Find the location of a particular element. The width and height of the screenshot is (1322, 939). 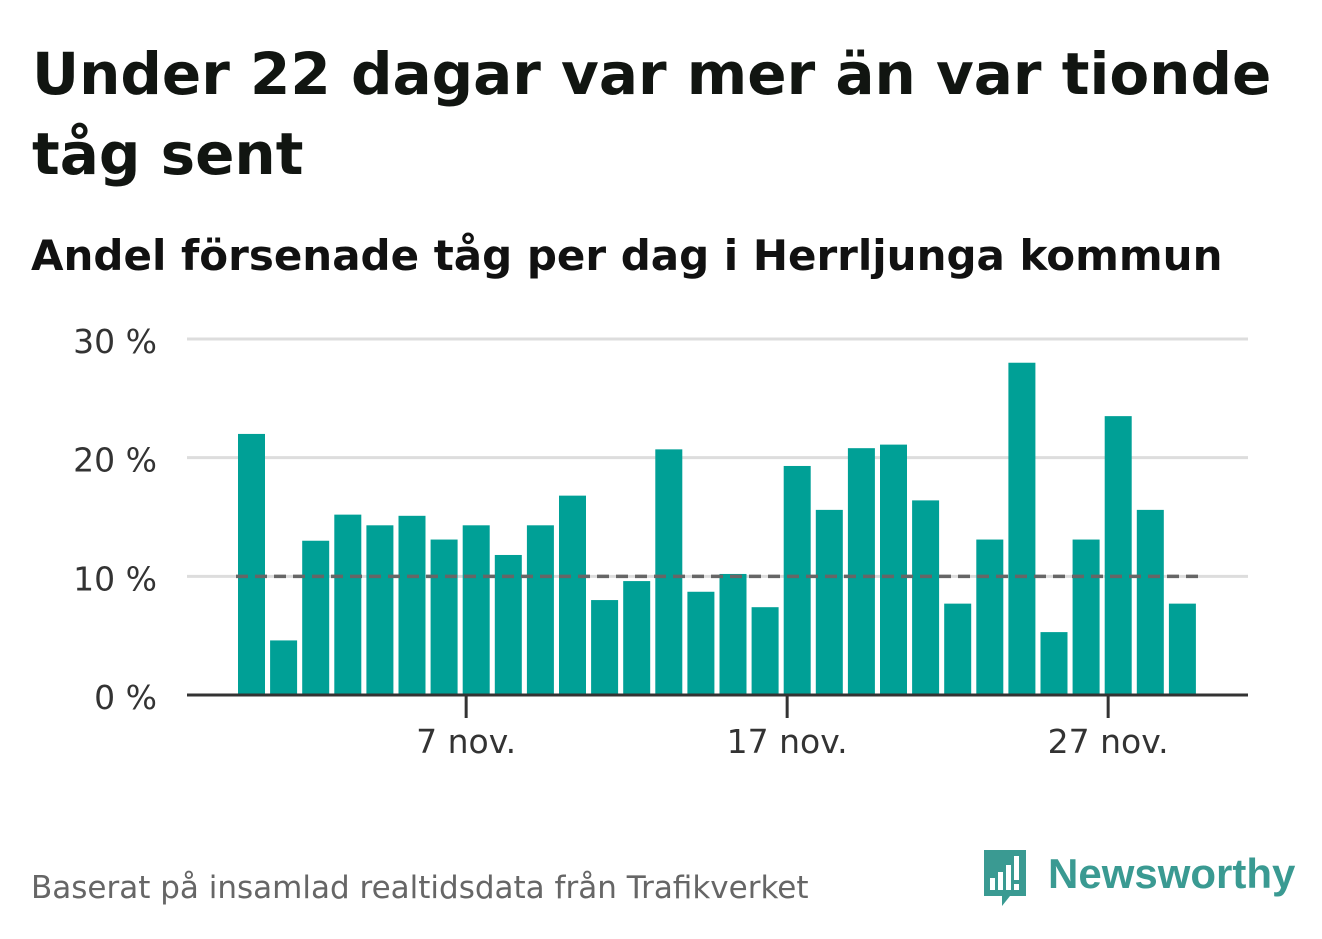

brand: Newsworthy is located at coordinates (1137, 878).